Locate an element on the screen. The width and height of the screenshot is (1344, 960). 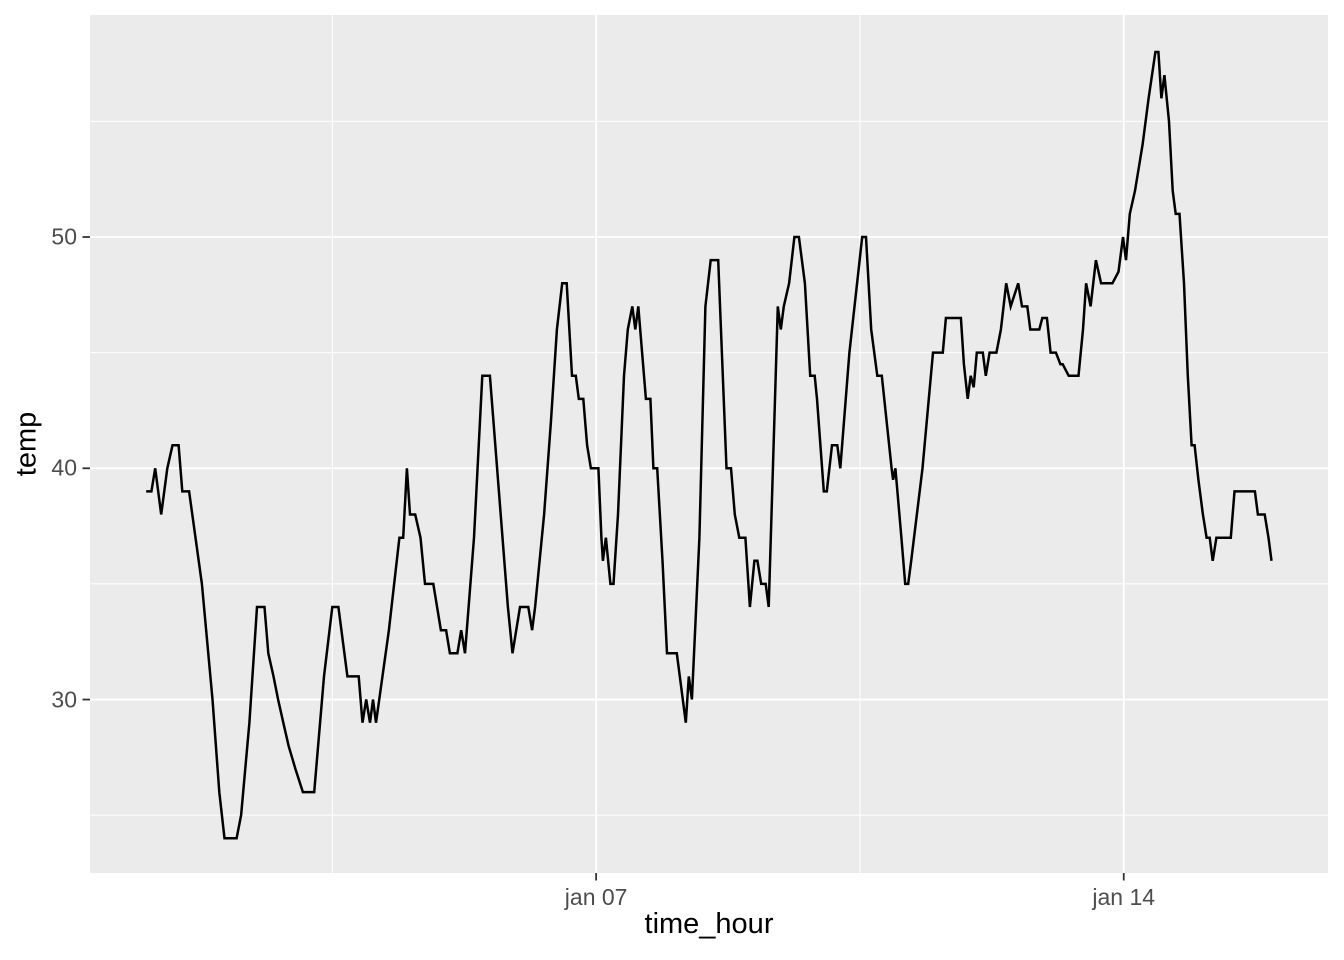
y-tick-label: 30 is located at coordinates (64, 699).